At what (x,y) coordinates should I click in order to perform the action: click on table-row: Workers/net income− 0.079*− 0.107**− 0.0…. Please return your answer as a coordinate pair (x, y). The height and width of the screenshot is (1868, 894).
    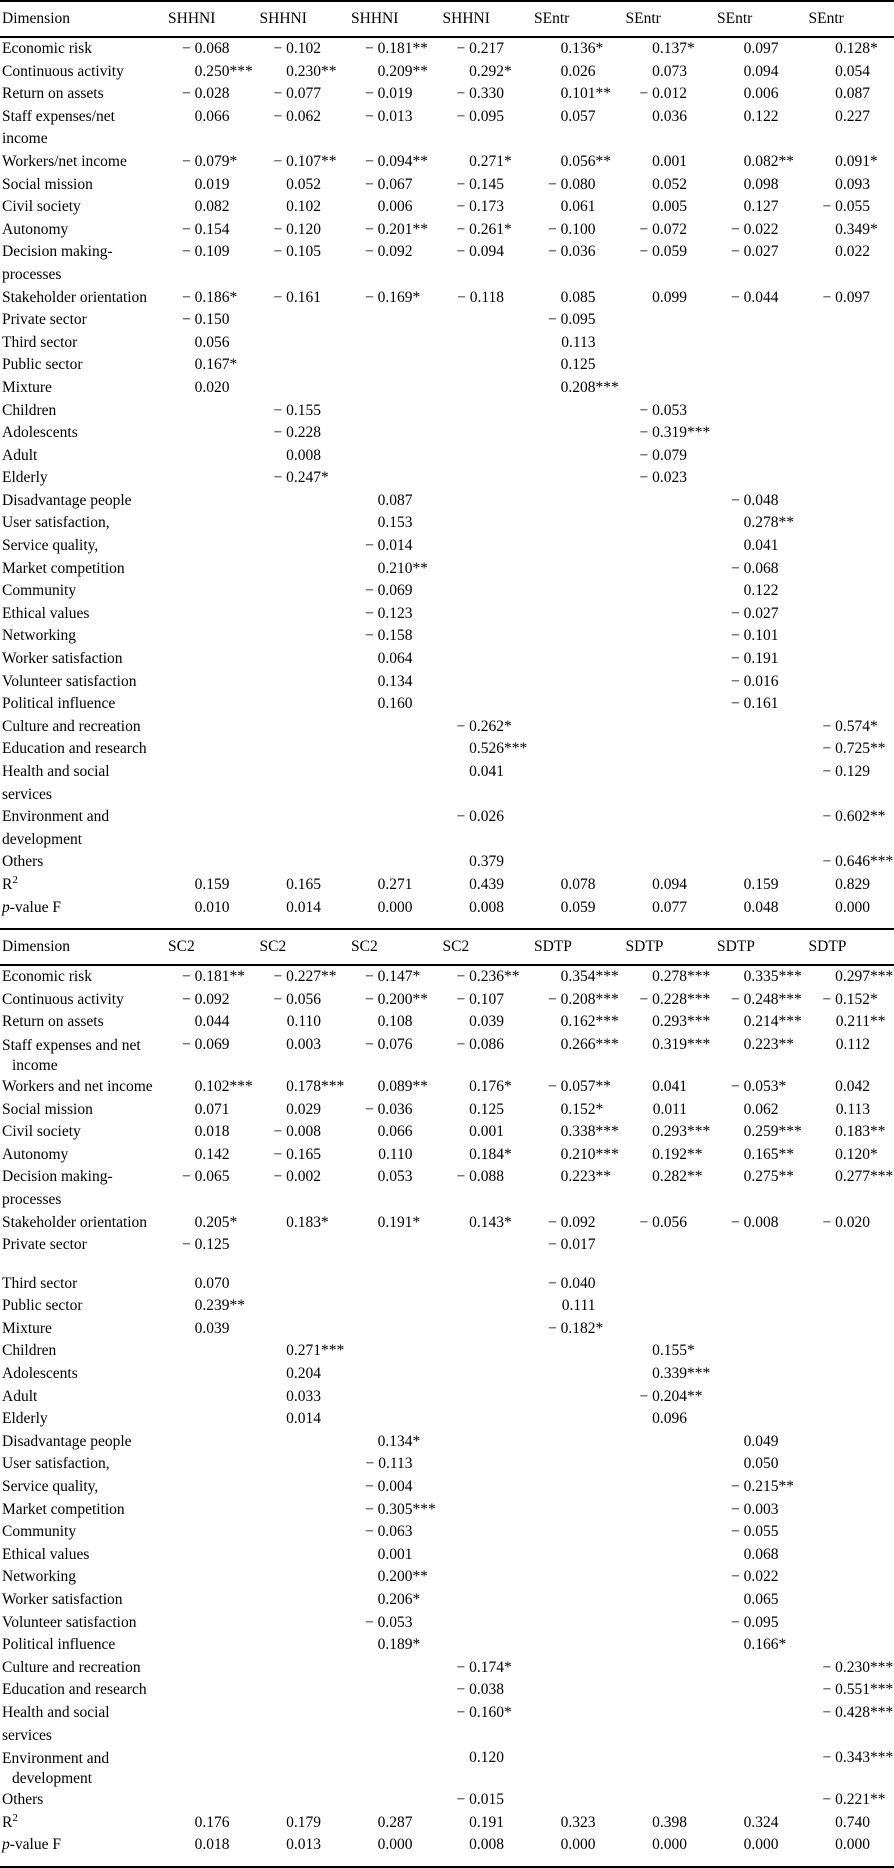
    Looking at the image, I should click on (447, 162).